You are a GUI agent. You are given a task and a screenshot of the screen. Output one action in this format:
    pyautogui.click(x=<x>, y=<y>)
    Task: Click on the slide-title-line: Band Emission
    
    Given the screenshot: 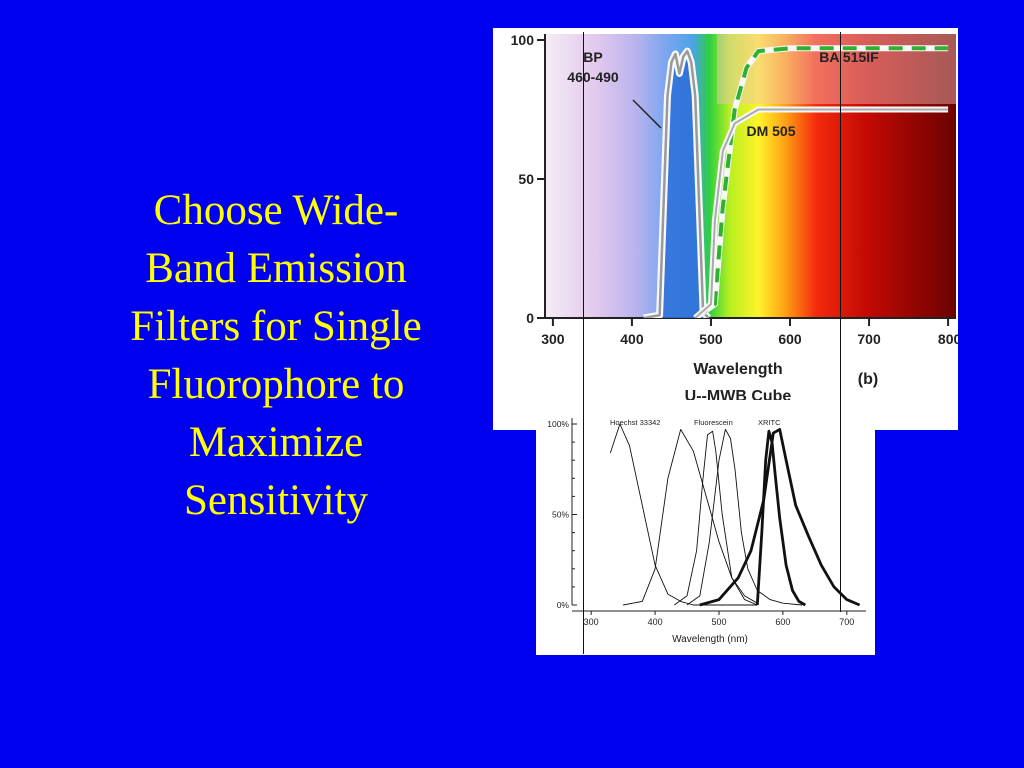 What is the action you would take?
    pyautogui.click(x=276, y=268)
    